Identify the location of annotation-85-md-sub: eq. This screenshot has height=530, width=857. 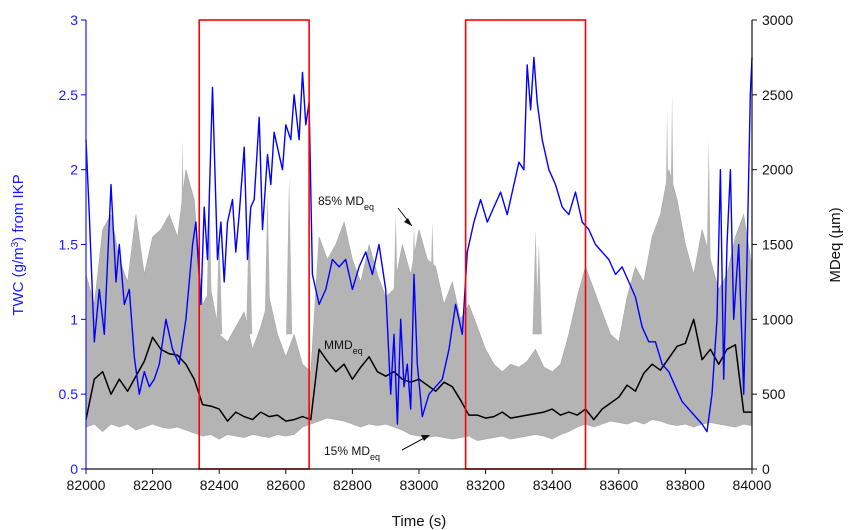
(369, 207).